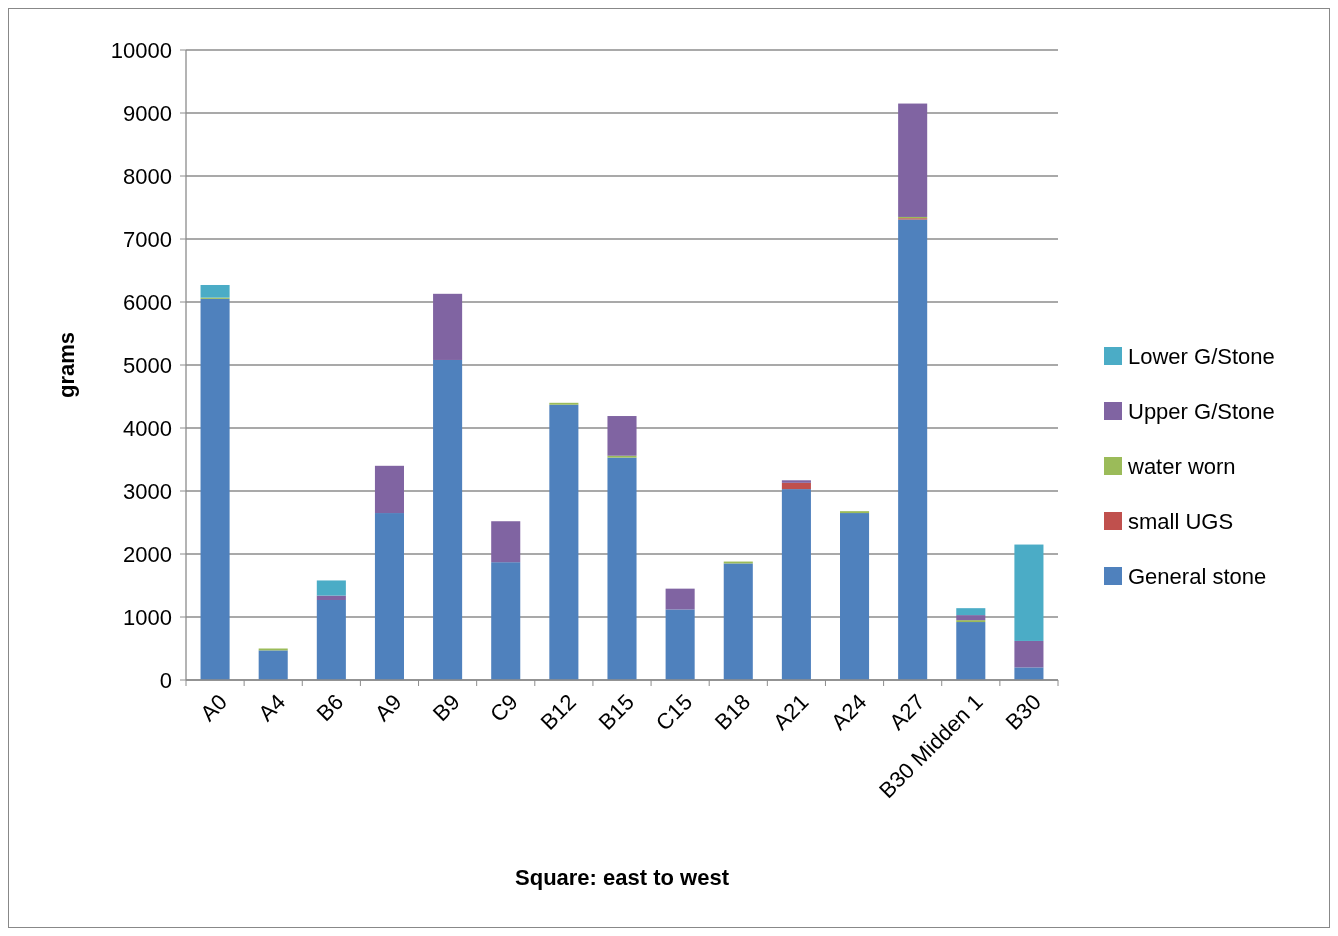 The height and width of the screenshot is (936, 1338). What do you see at coordinates (849, 712) in the screenshot?
I see `x-tick-label: A24` at bounding box center [849, 712].